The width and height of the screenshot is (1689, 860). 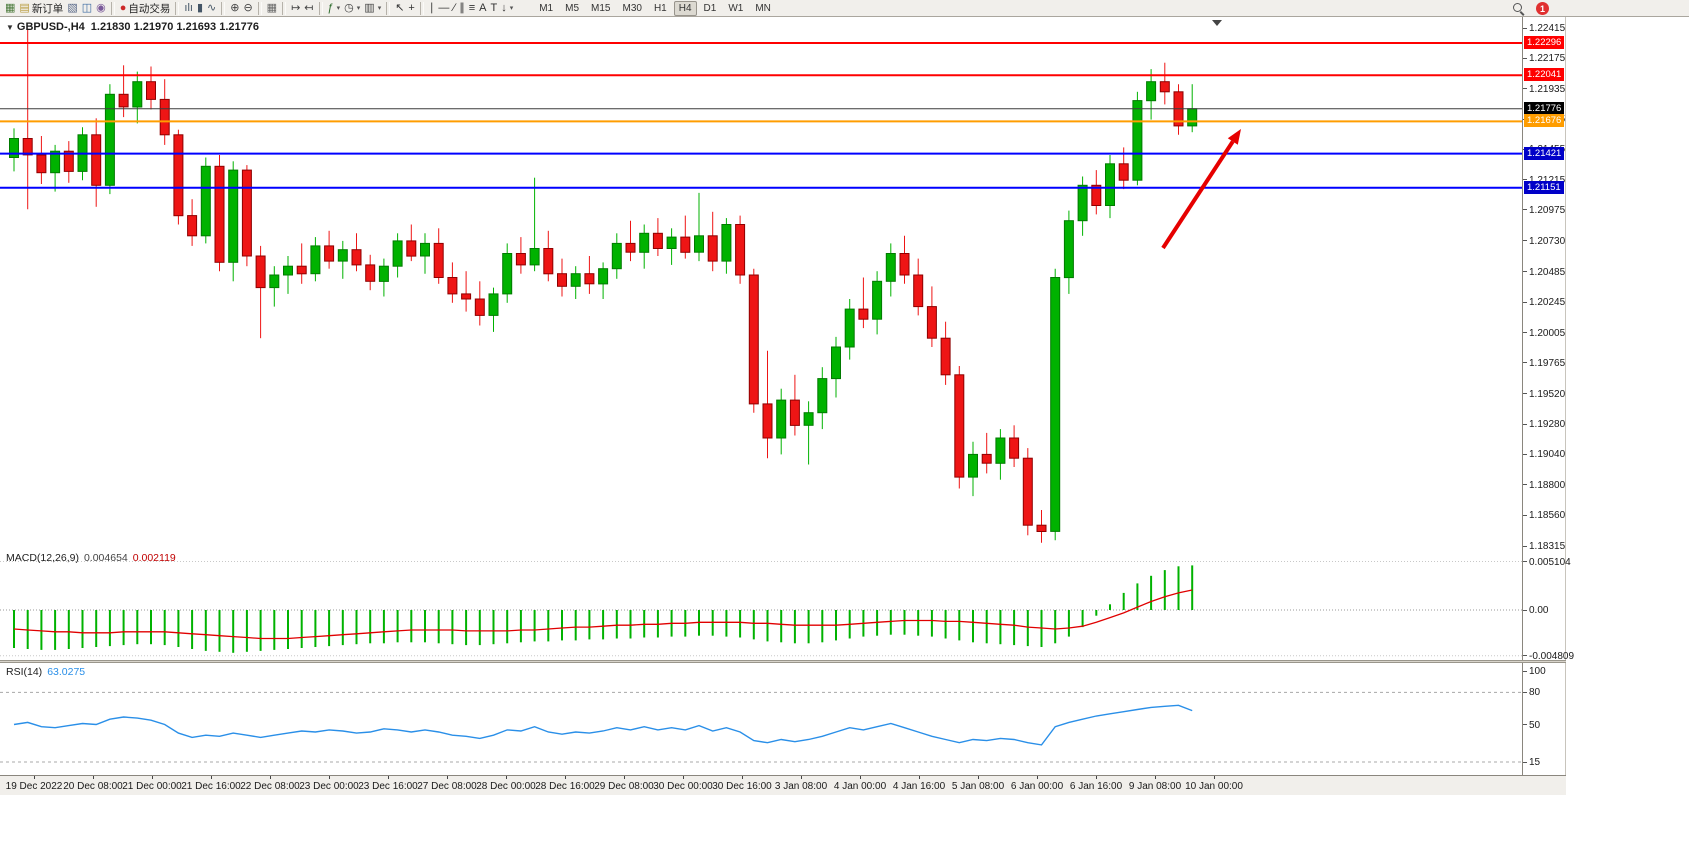 What do you see at coordinates (372, 8) in the screenshot?
I see `templates-button: ▥ ▾` at bounding box center [372, 8].